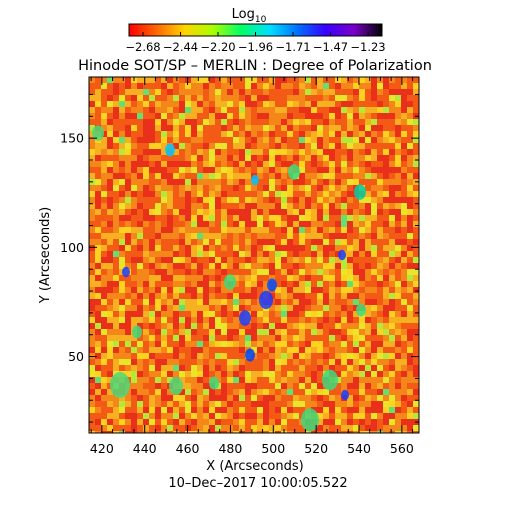 This screenshot has width=510, height=512. What do you see at coordinates (188, 448) in the screenshot?
I see `x-tick-label: 460` at bounding box center [188, 448].